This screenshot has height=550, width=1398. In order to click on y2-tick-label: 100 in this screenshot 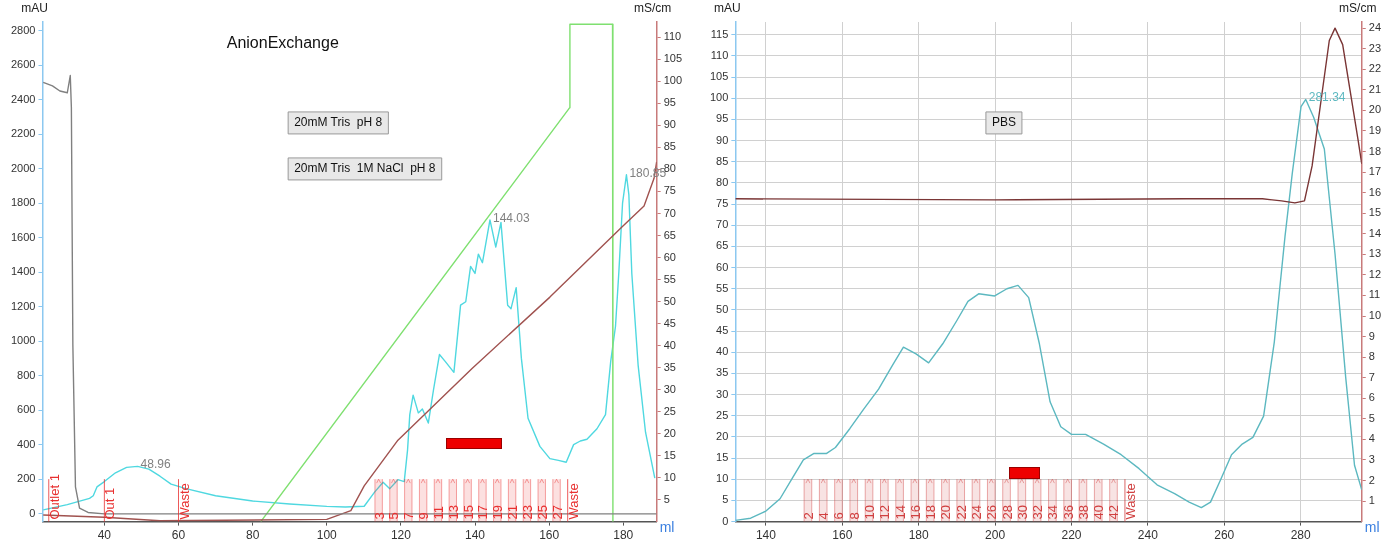, I will do `click(673, 80)`.